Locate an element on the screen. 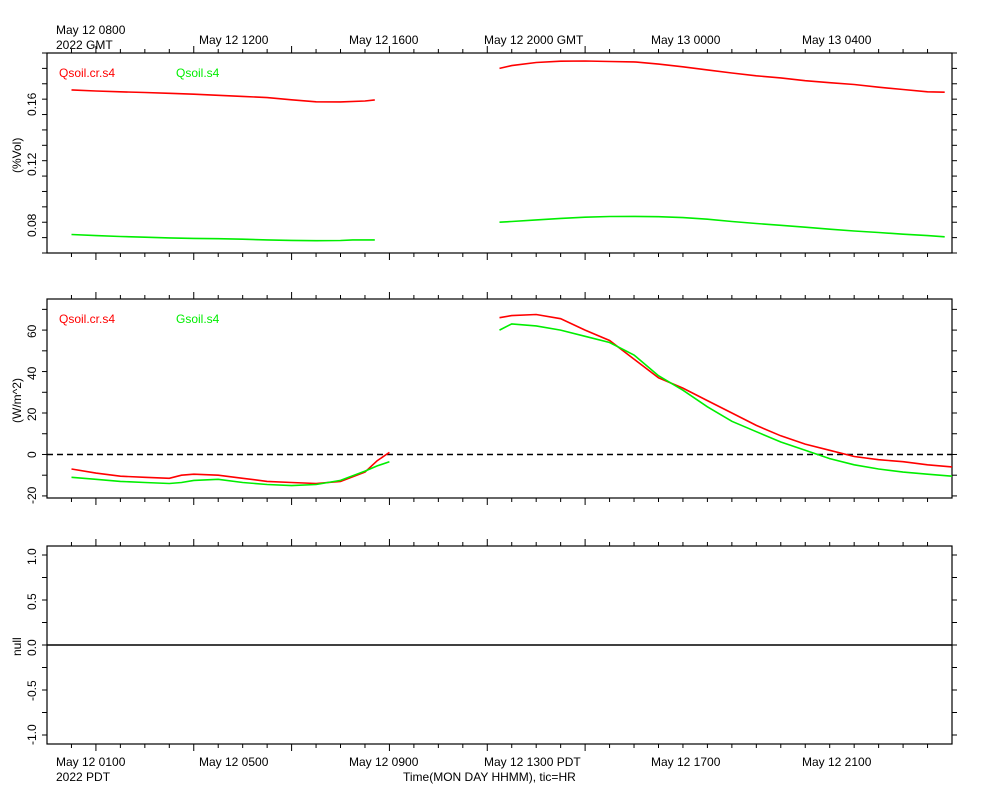 The height and width of the screenshot is (800, 1000). y-tick-label: 0.0 is located at coordinates (32, 647).